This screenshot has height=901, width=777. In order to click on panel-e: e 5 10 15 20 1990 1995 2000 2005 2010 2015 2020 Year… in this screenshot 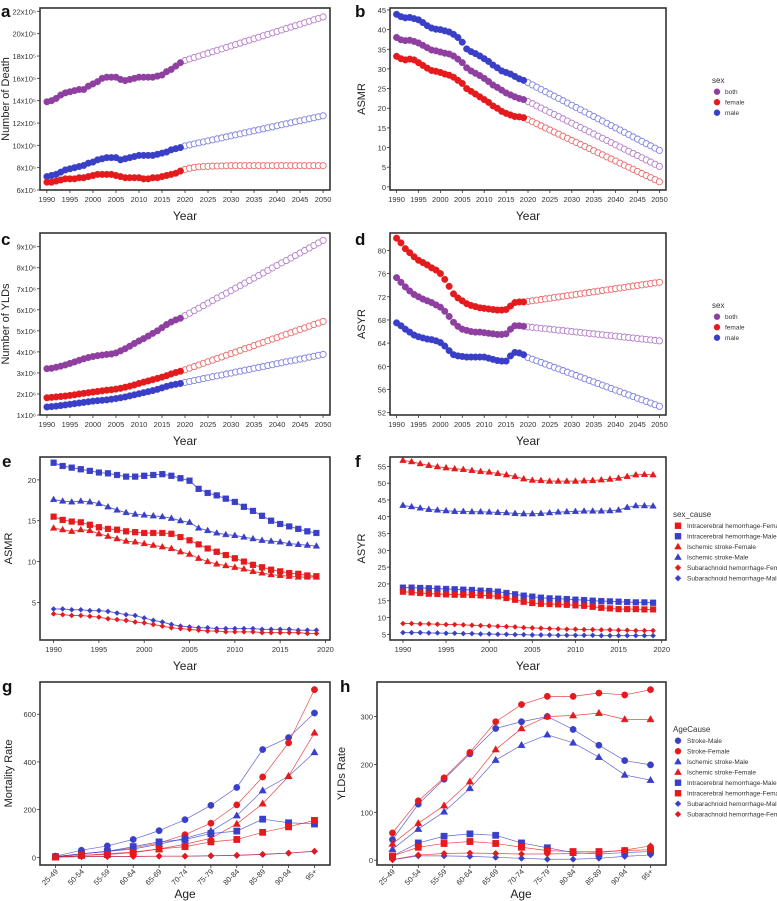, I will do `click(168, 562)`.